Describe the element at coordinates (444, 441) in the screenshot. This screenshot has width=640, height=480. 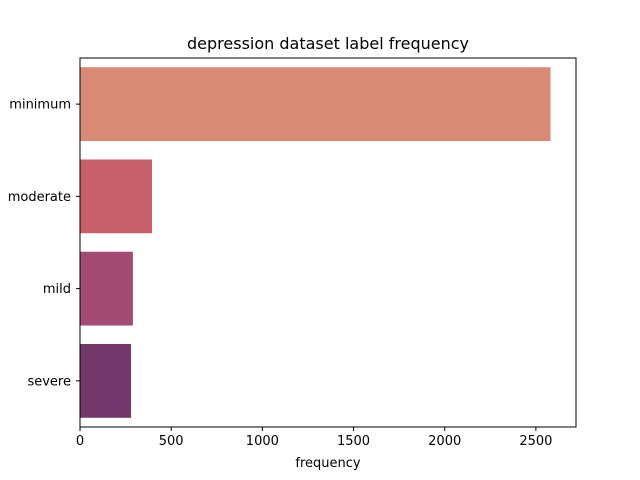
I see `x-tick-label: 2000` at that location.